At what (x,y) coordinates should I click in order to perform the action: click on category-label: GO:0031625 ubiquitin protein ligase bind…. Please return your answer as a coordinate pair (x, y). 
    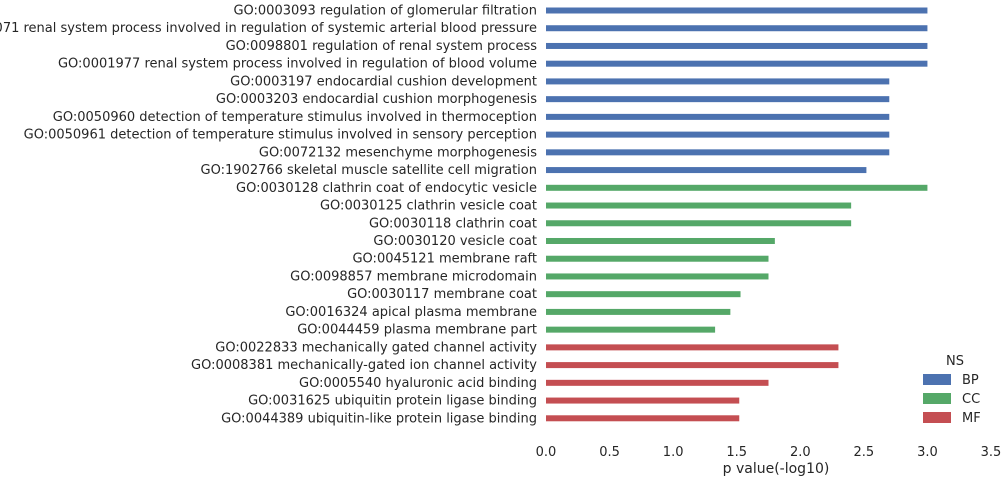
    Looking at the image, I should click on (392, 401).